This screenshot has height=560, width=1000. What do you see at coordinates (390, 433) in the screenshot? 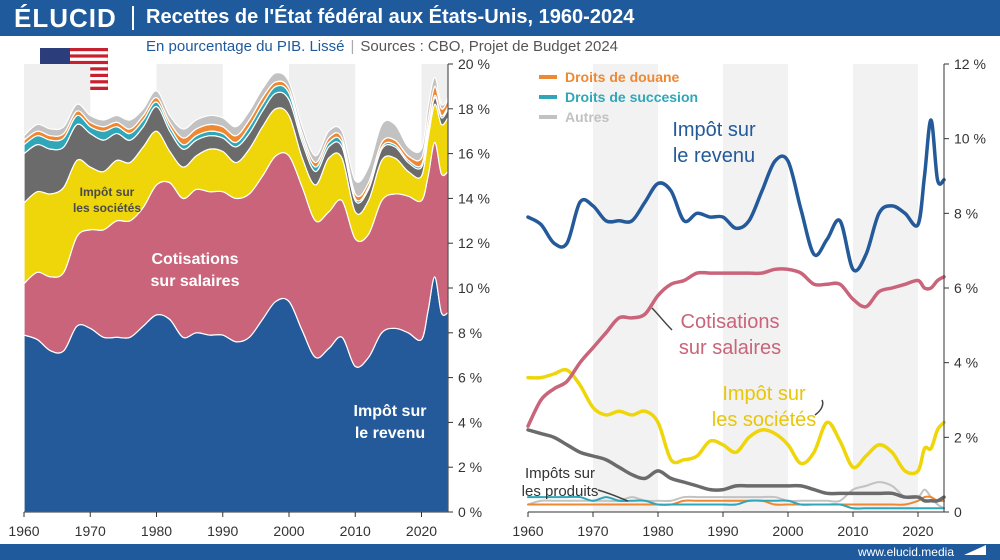
I see `area-label-impot-revenu: le revenu` at bounding box center [390, 433].